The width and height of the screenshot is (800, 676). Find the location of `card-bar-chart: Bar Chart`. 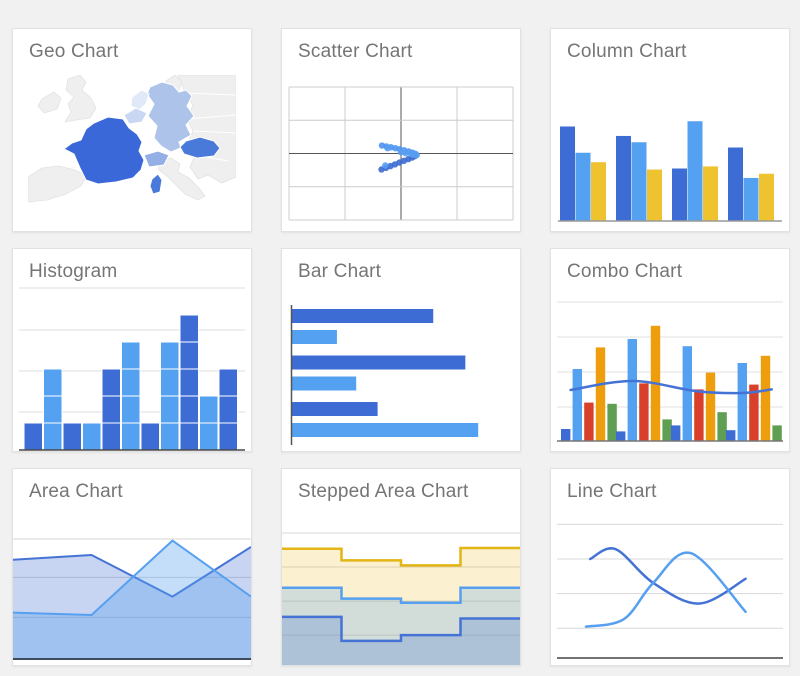

card-bar-chart: Bar Chart is located at coordinates (401, 350).